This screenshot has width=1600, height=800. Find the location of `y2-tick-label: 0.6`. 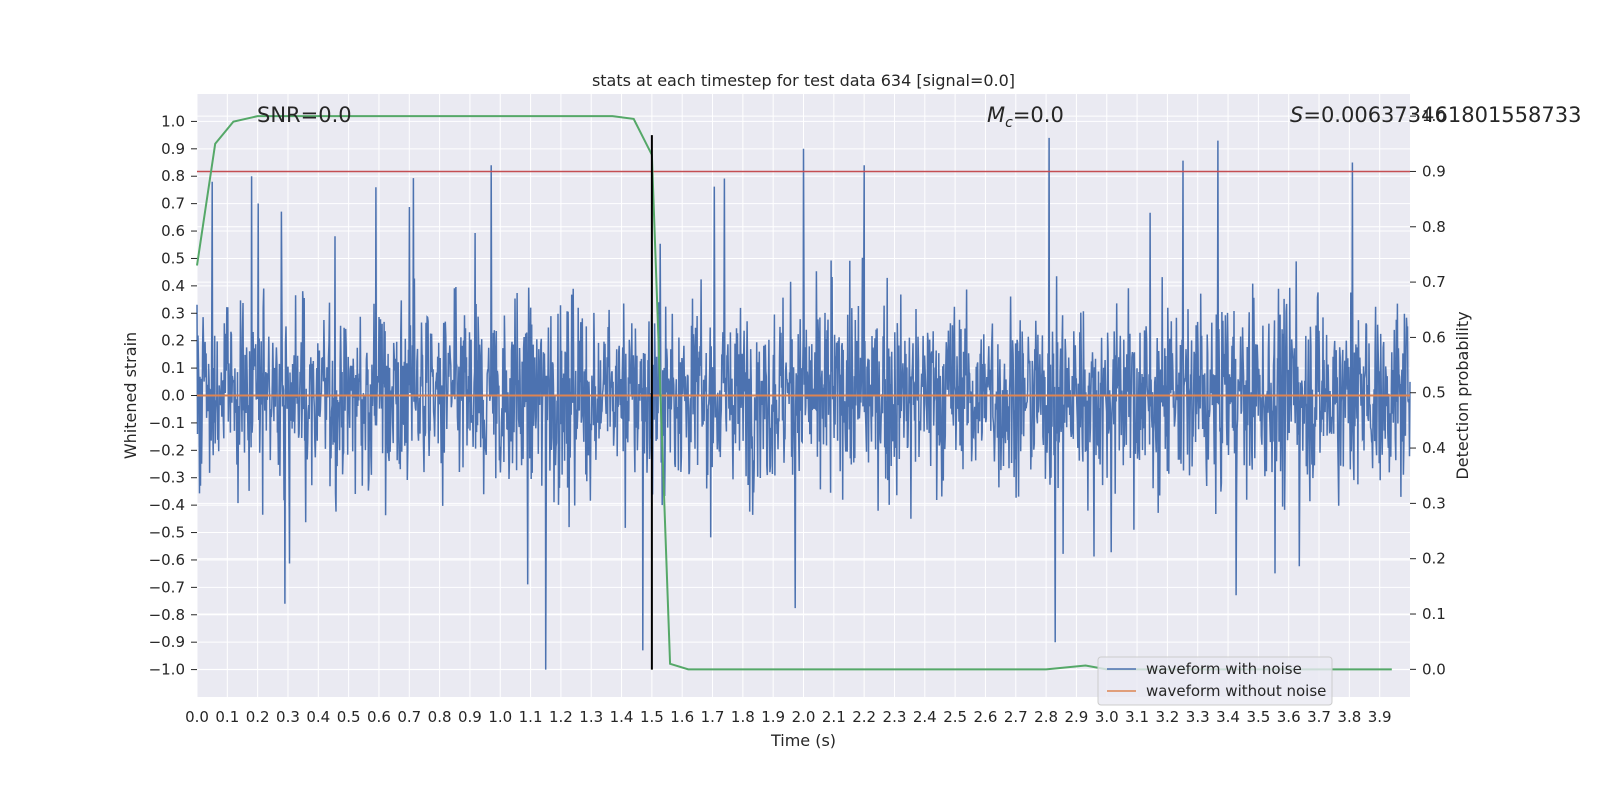

y2-tick-label: 0.6 is located at coordinates (1434, 337).